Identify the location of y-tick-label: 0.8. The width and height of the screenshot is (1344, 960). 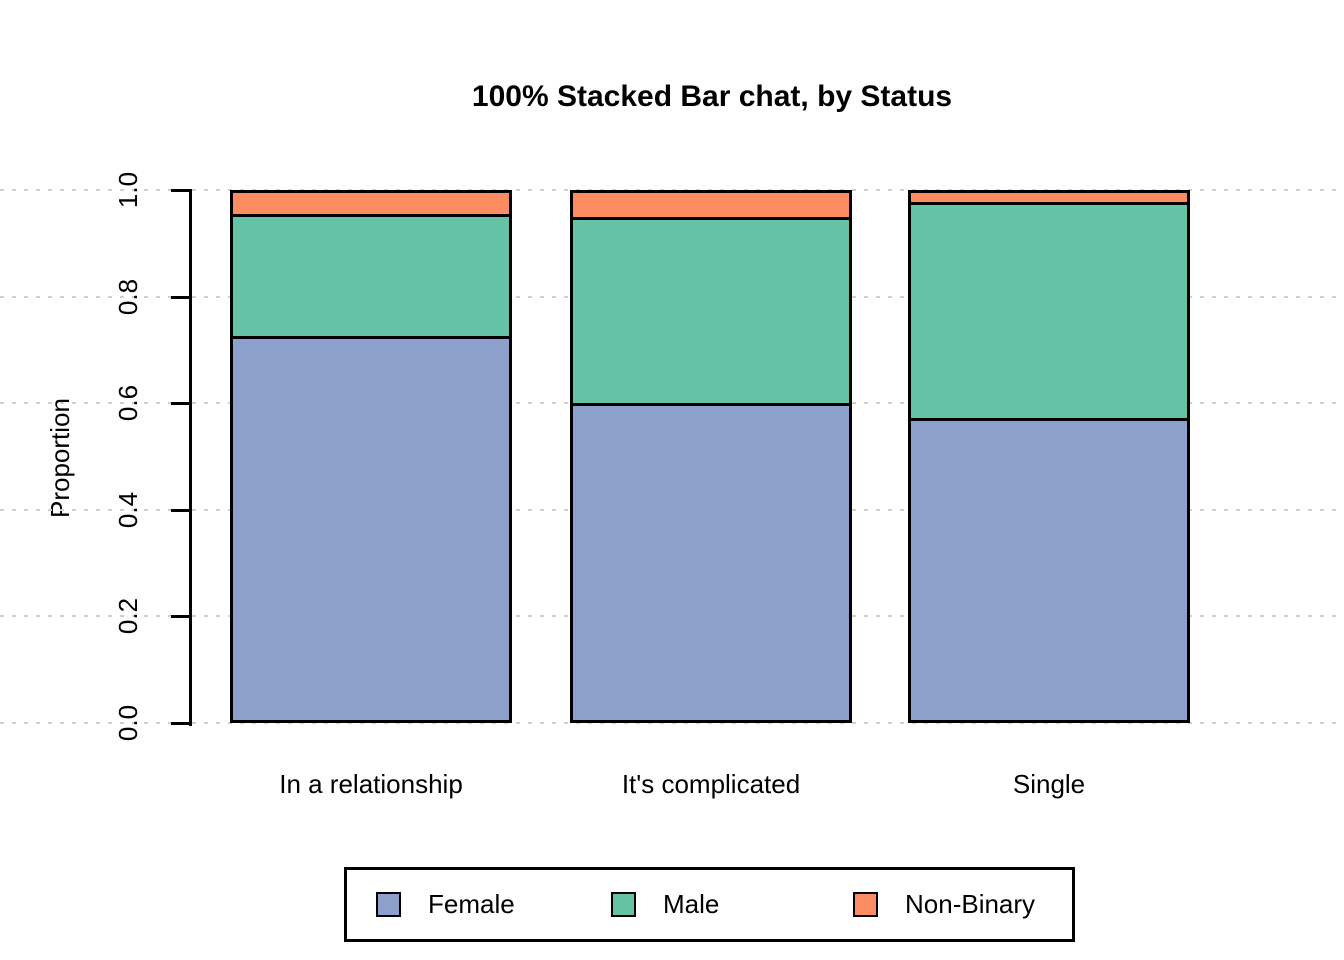
(127, 297).